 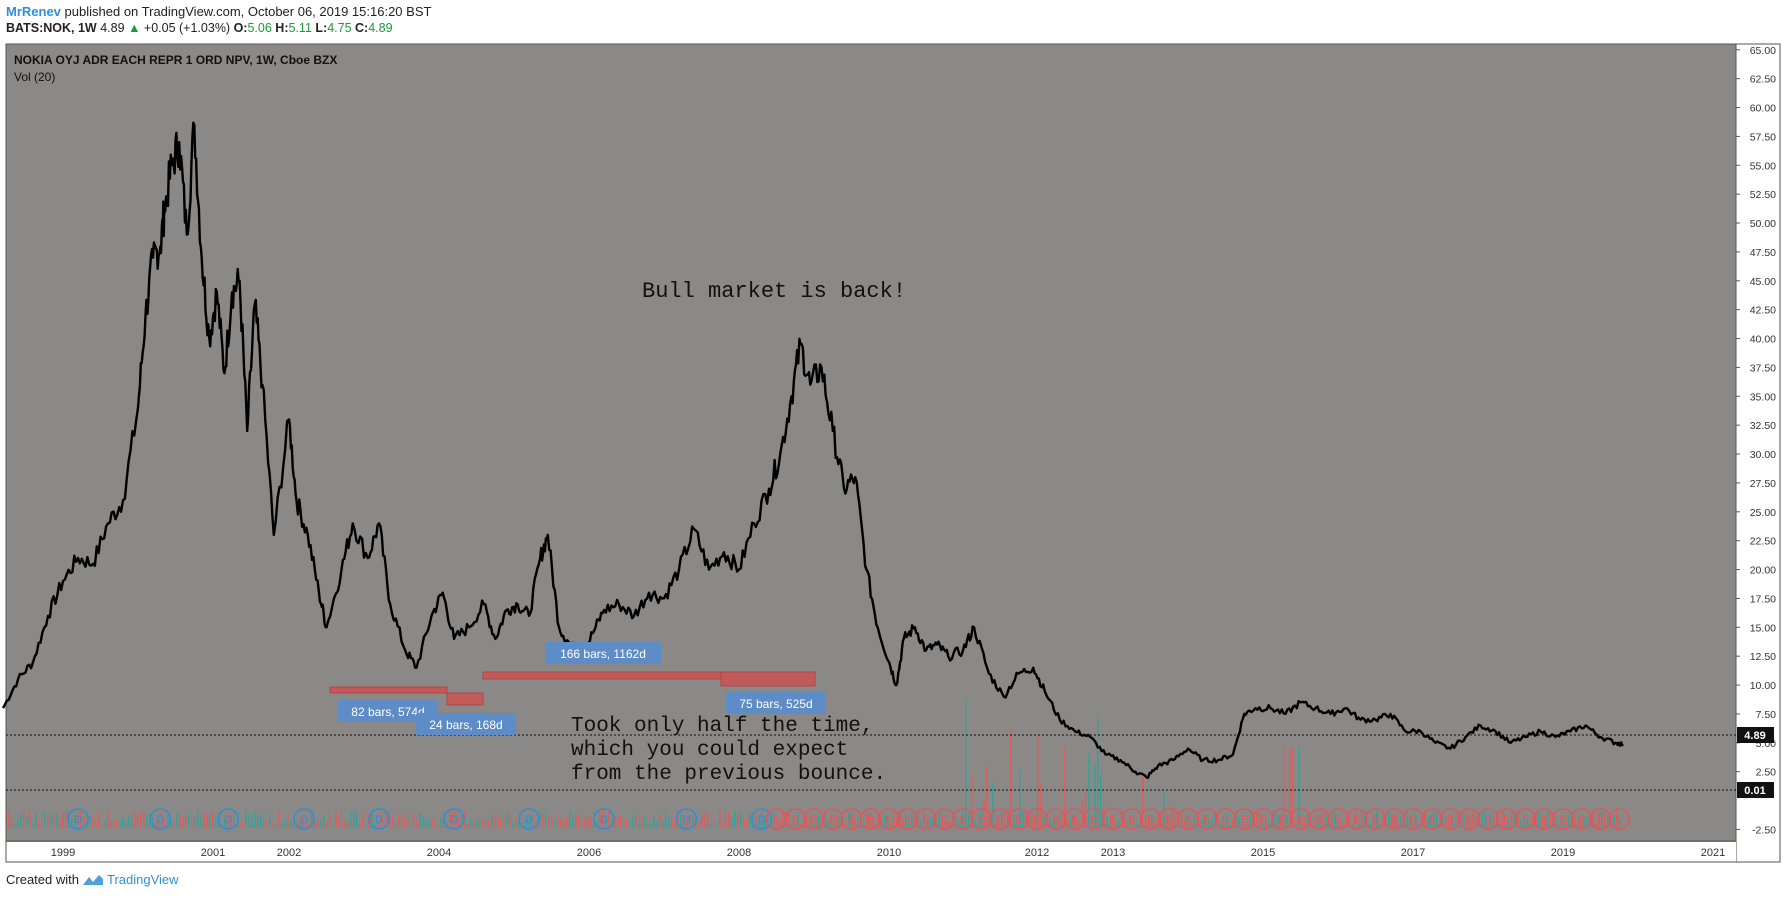 I want to click on y-tick-label: 15.00, so click(x=1763, y=628).